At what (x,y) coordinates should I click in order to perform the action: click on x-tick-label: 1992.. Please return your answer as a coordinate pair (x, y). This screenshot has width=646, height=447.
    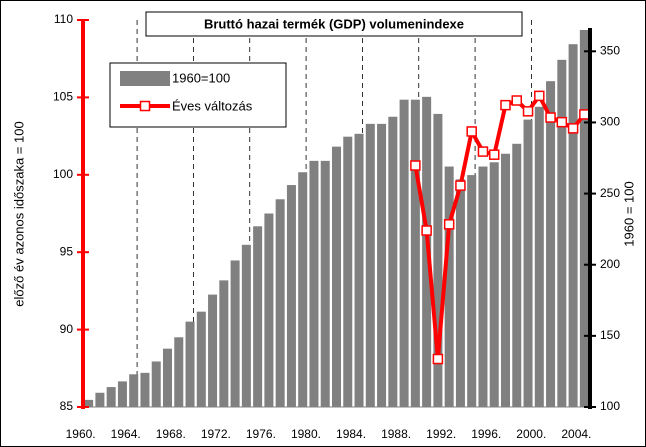
    Looking at the image, I should click on (441, 434).